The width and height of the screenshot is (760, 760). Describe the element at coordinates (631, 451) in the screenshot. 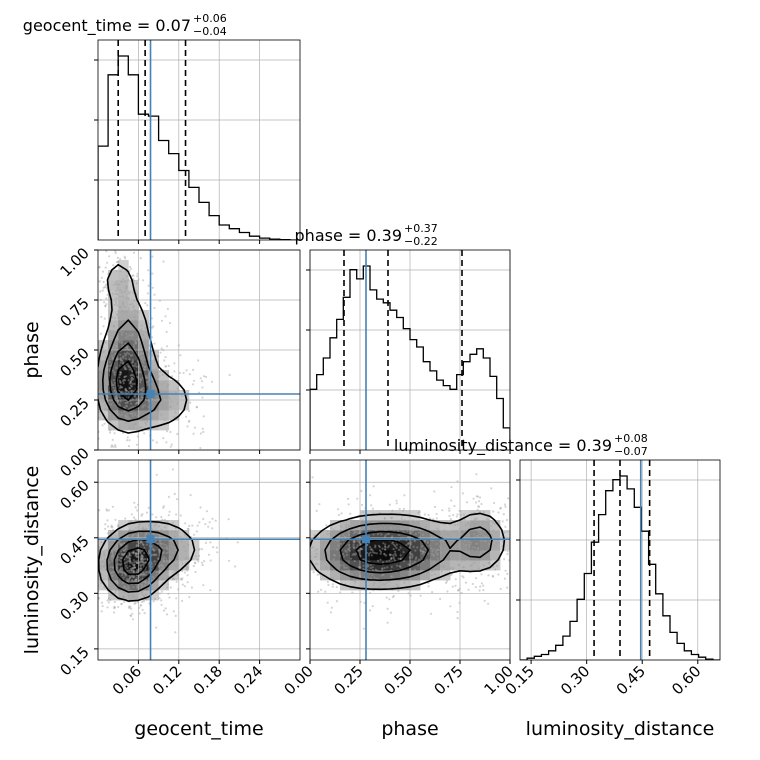

I see `panel-title-minus: −0.07` at that location.